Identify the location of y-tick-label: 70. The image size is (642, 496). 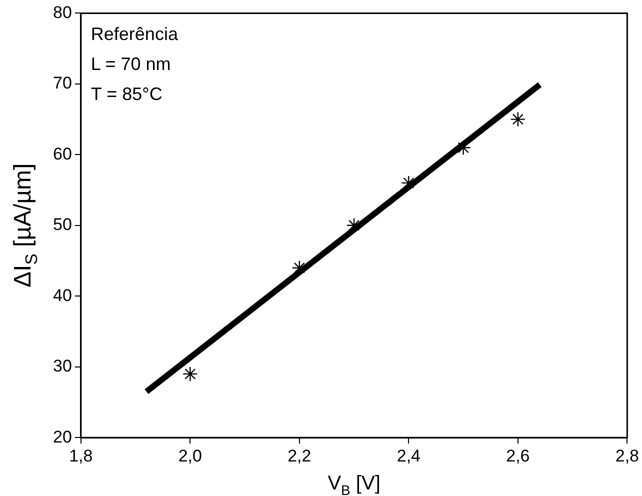
(62, 83).